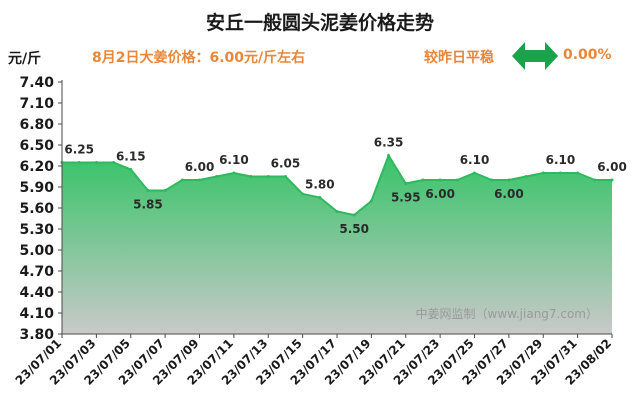 Image resolution: width=640 pixels, height=410 pixels. What do you see at coordinates (36, 188) in the screenshot?
I see `y-tick-label: 5.90` at bounding box center [36, 188].